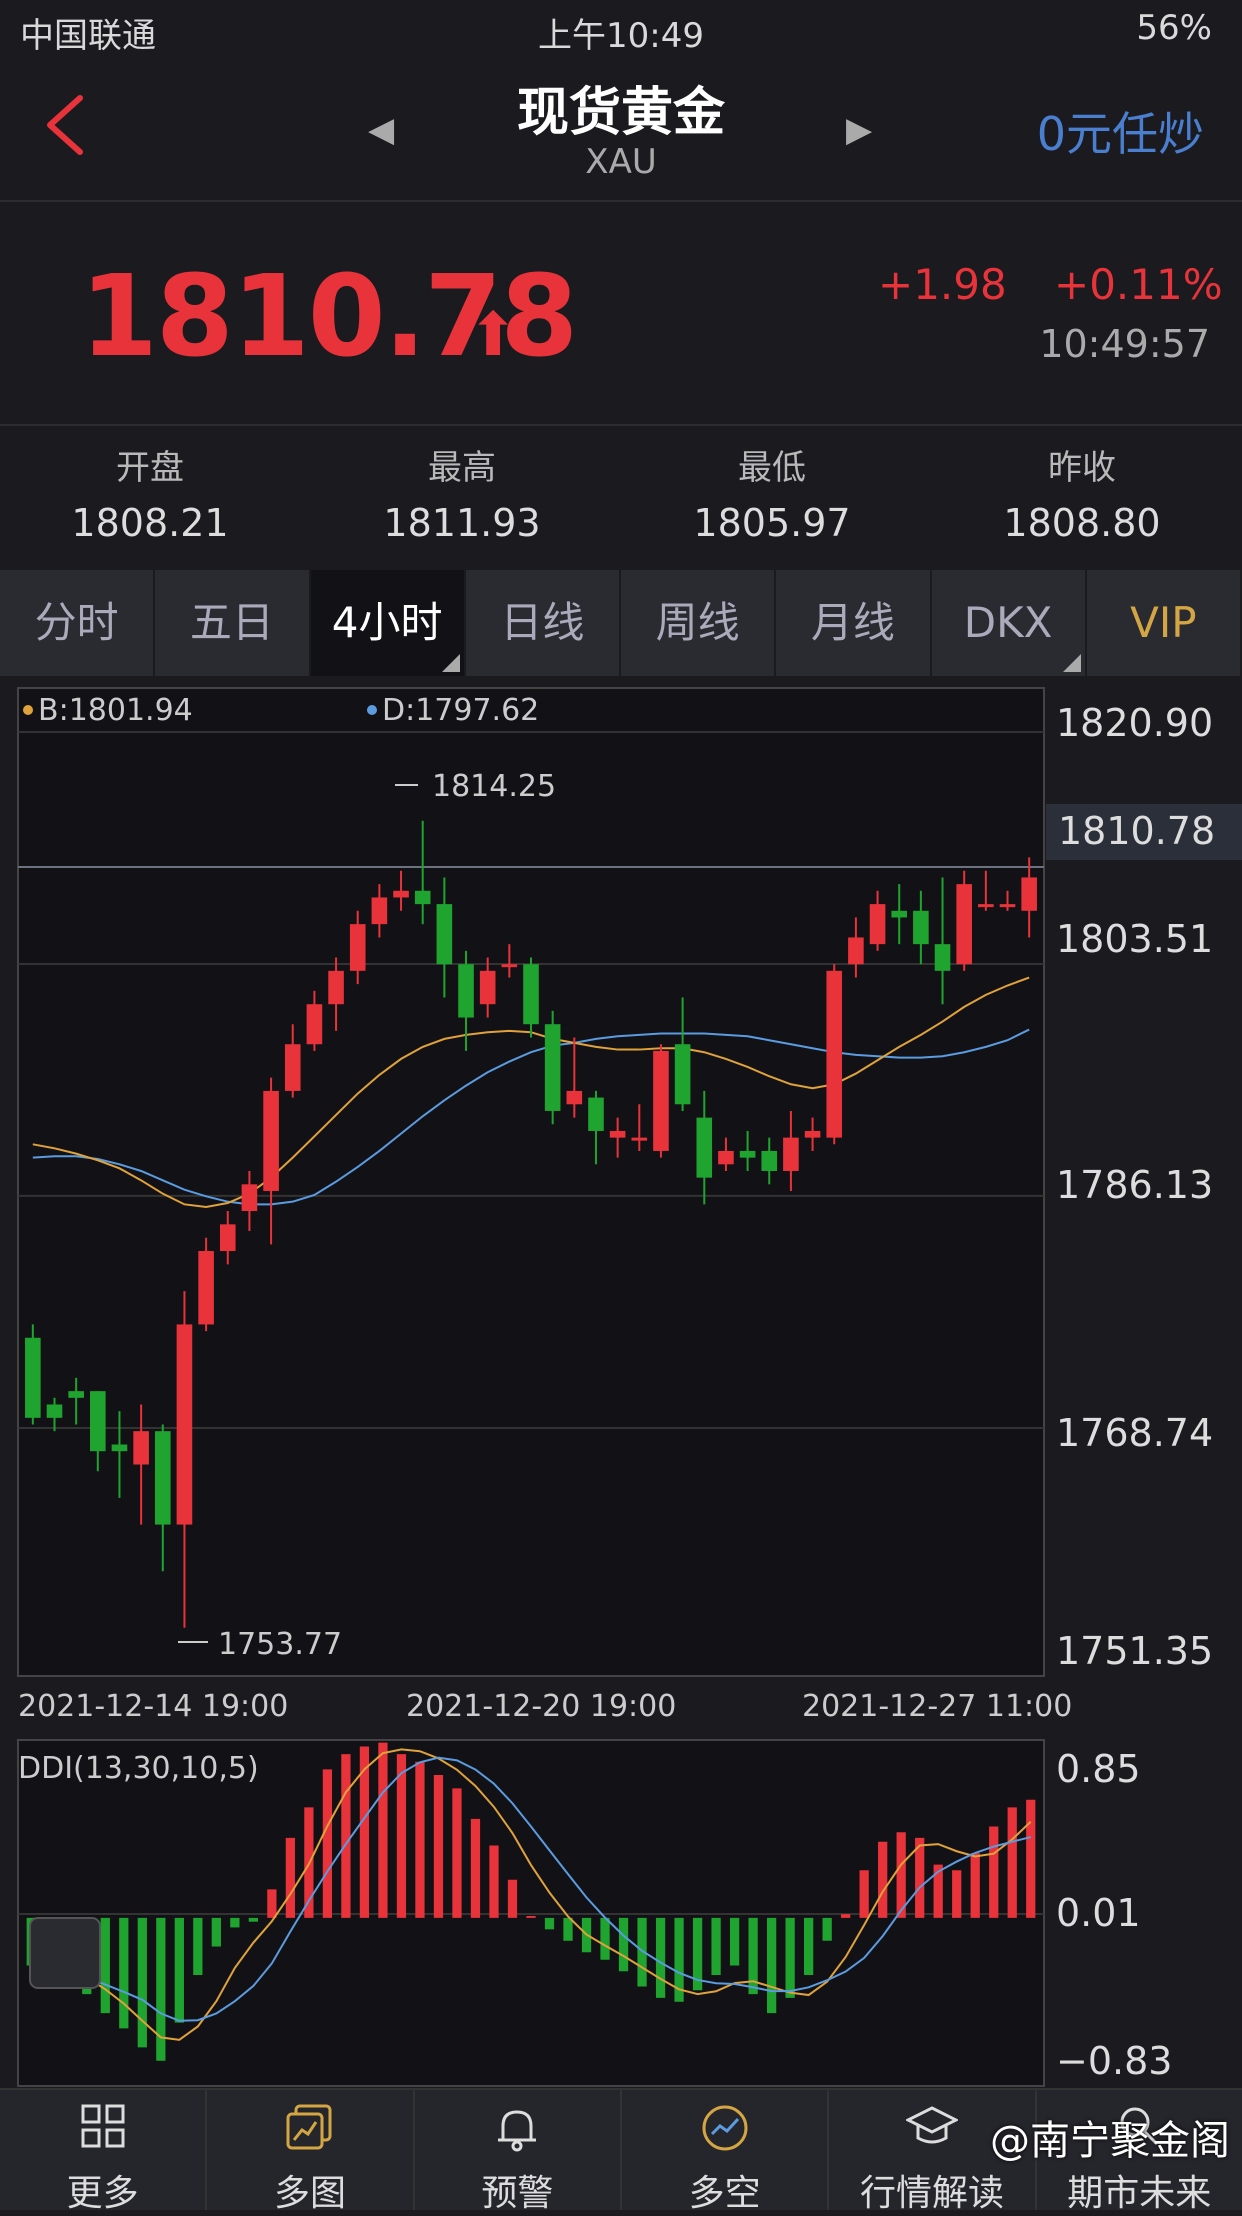 This screenshot has height=2216, width=1242. What do you see at coordinates (1139, 2132) in the screenshot?
I see `search-icon` at bounding box center [1139, 2132].